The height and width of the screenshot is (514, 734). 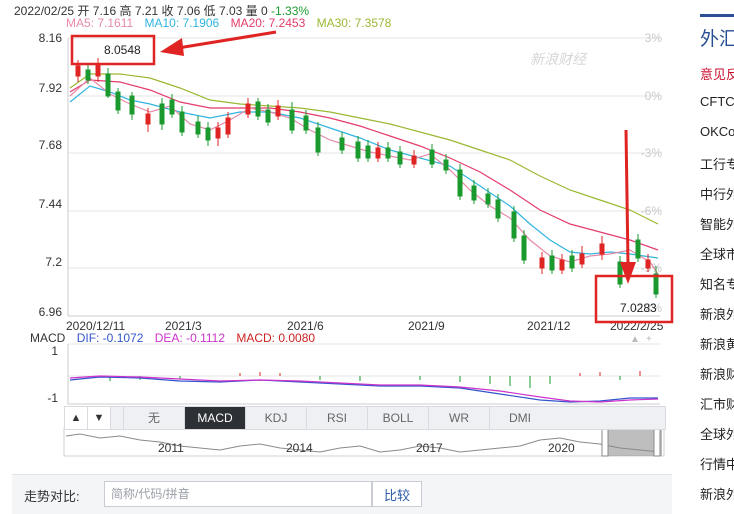 What do you see at coordinates (171, 448) in the screenshot?
I see `navigator-year: 2011` at bounding box center [171, 448].